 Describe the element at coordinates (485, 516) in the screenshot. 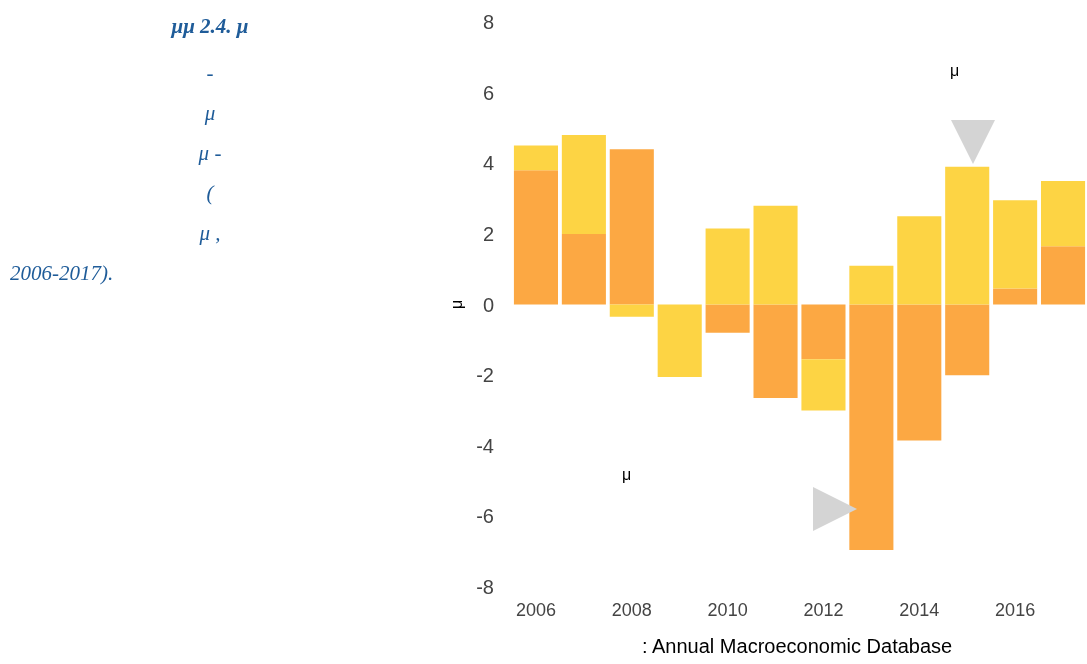

I see `y-tick-label: -6` at that location.